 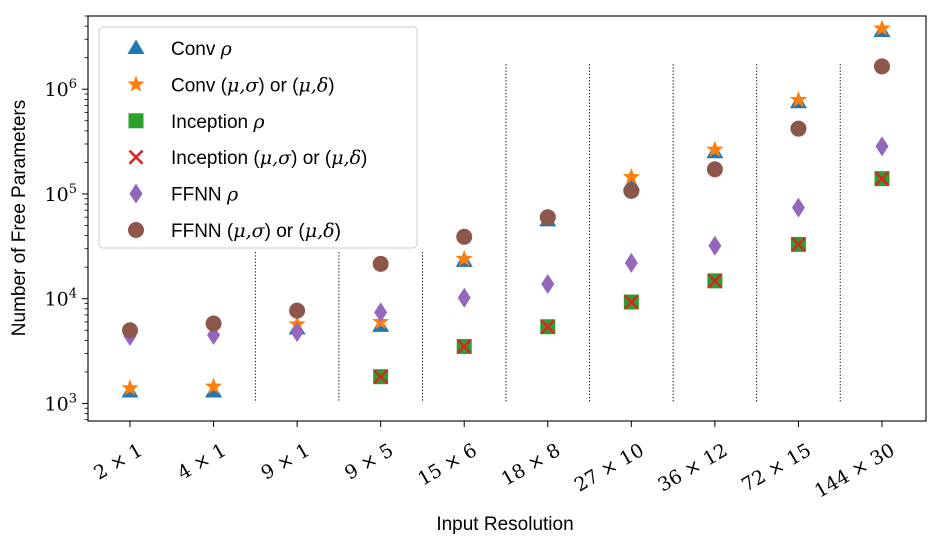 What do you see at coordinates (205, 195) in the screenshot?
I see `legend-label: FFNN ρ` at bounding box center [205, 195].